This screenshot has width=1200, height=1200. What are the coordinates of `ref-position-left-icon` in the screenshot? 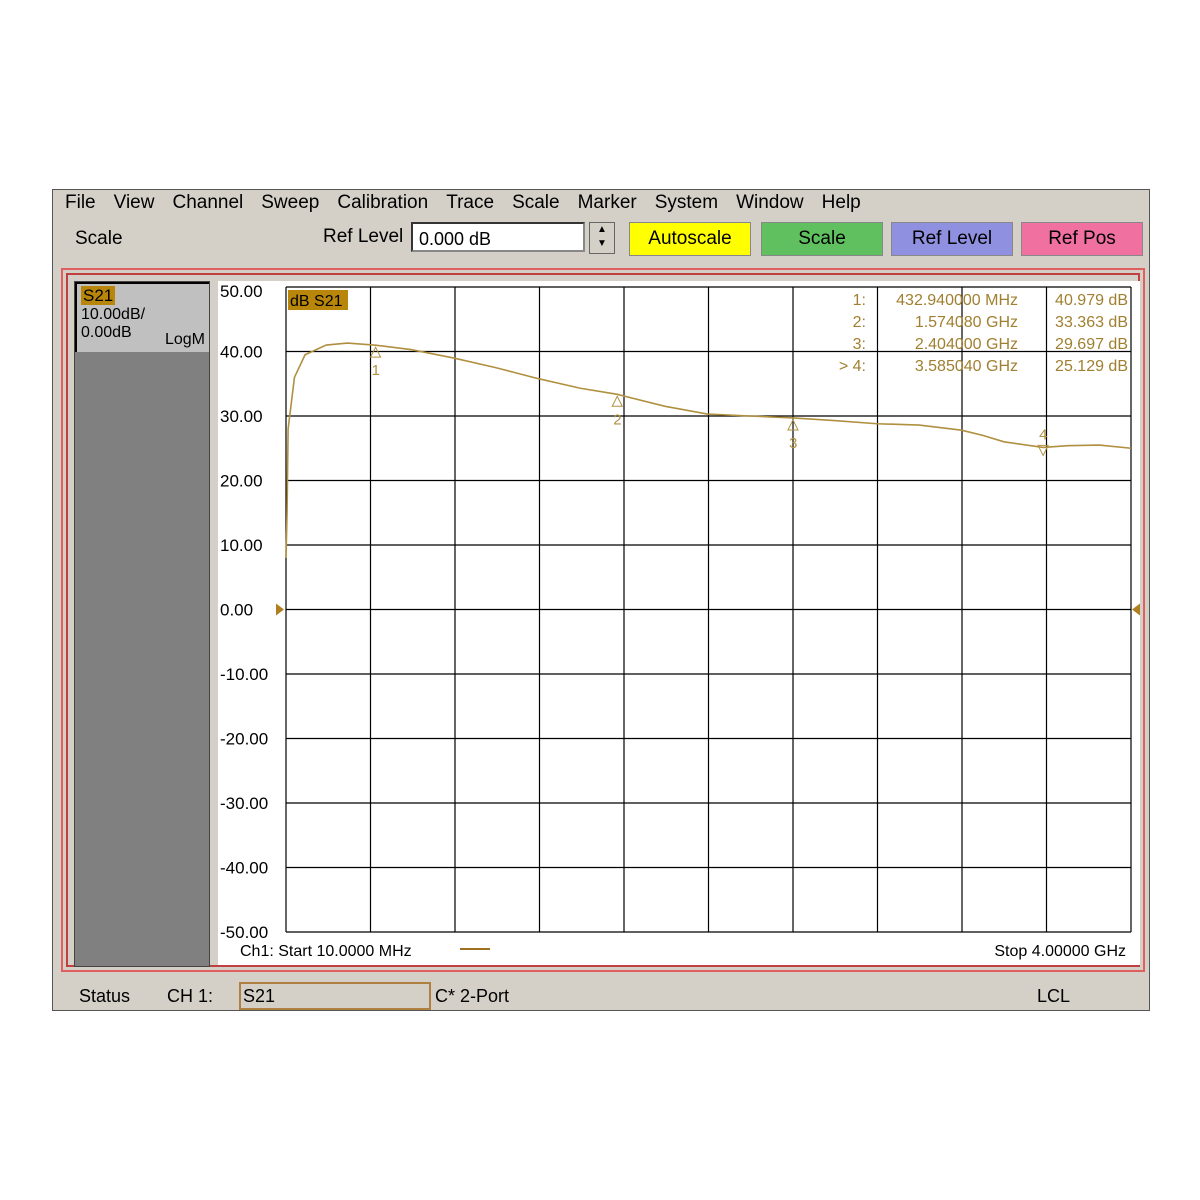 It's located at (280, 609).